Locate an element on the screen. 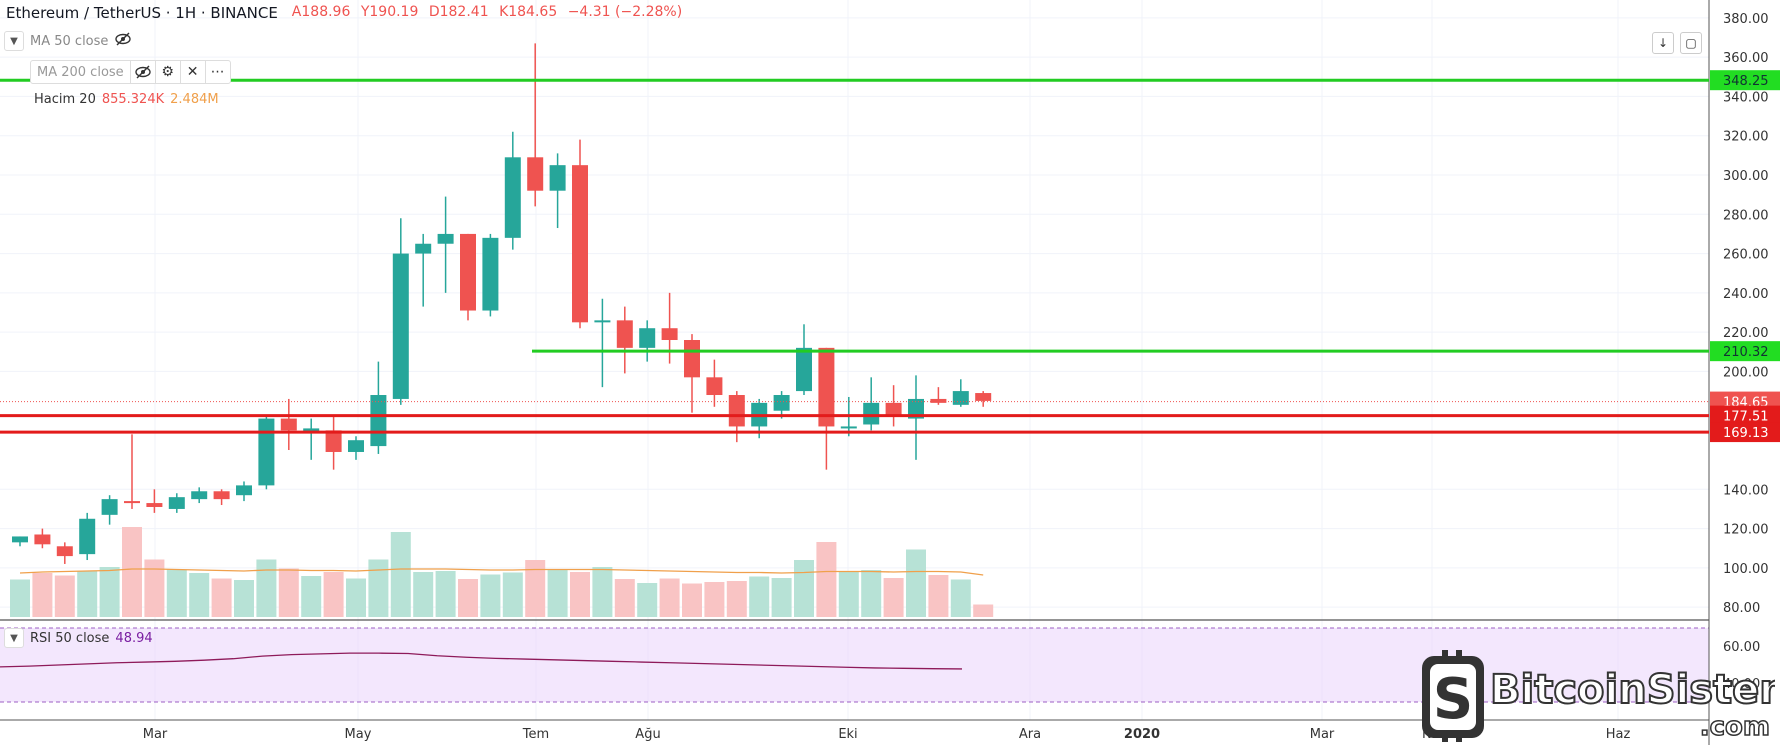 The height and width of the screenshot is (745, 1781). y-tick-label: 140.00 is located at coordinates (1746, 490).